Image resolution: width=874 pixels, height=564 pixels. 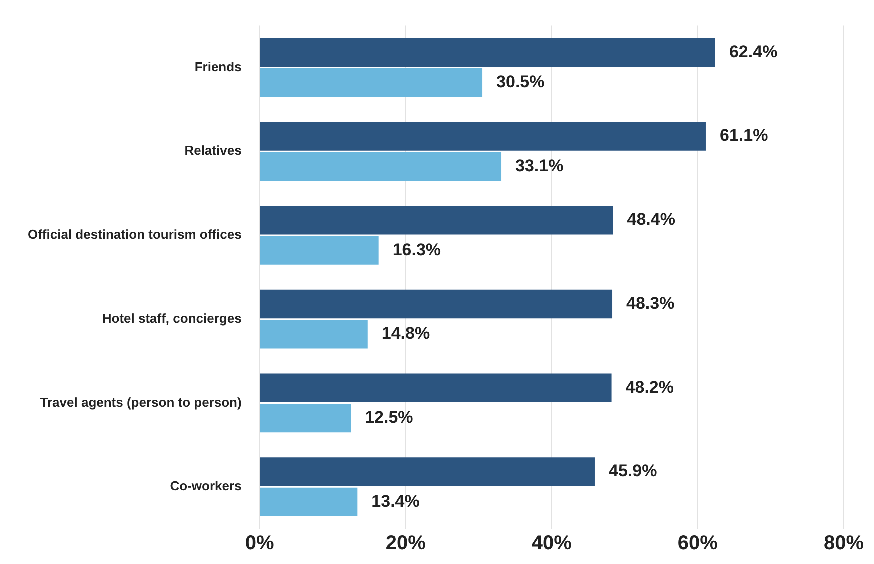 I want to click on x-tick-label: 80%, so click(x=844, y=543).